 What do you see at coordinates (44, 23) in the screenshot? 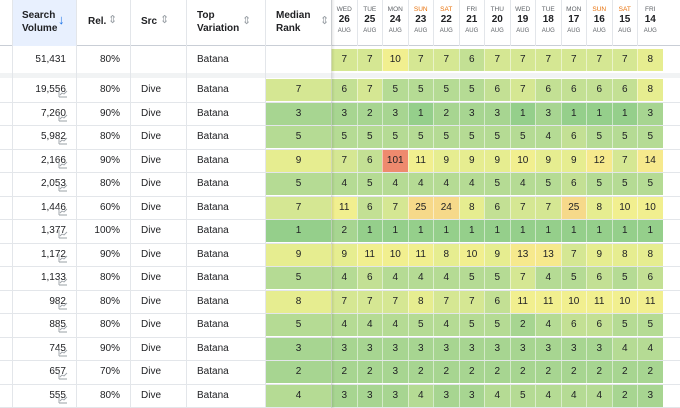
I see `volume-column-header` at bounding box center [44, 23].